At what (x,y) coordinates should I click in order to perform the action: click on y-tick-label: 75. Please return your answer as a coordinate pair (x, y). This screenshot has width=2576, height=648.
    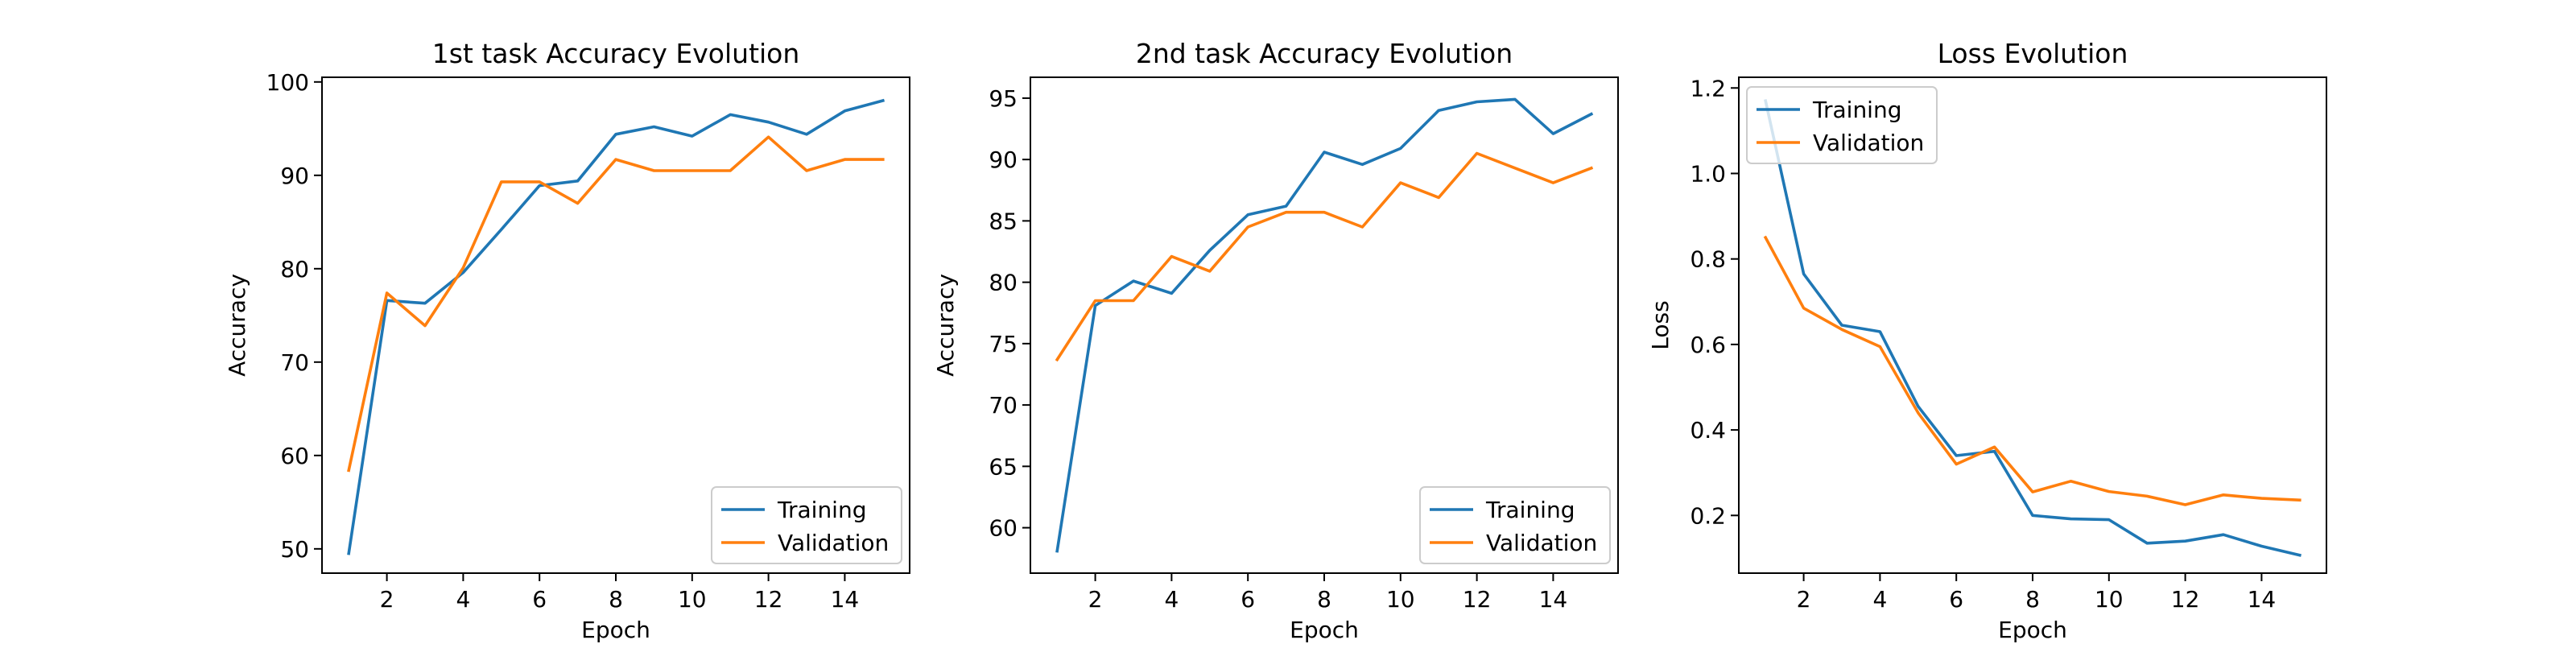
    Looking at the image, I should click on (1003, 344).